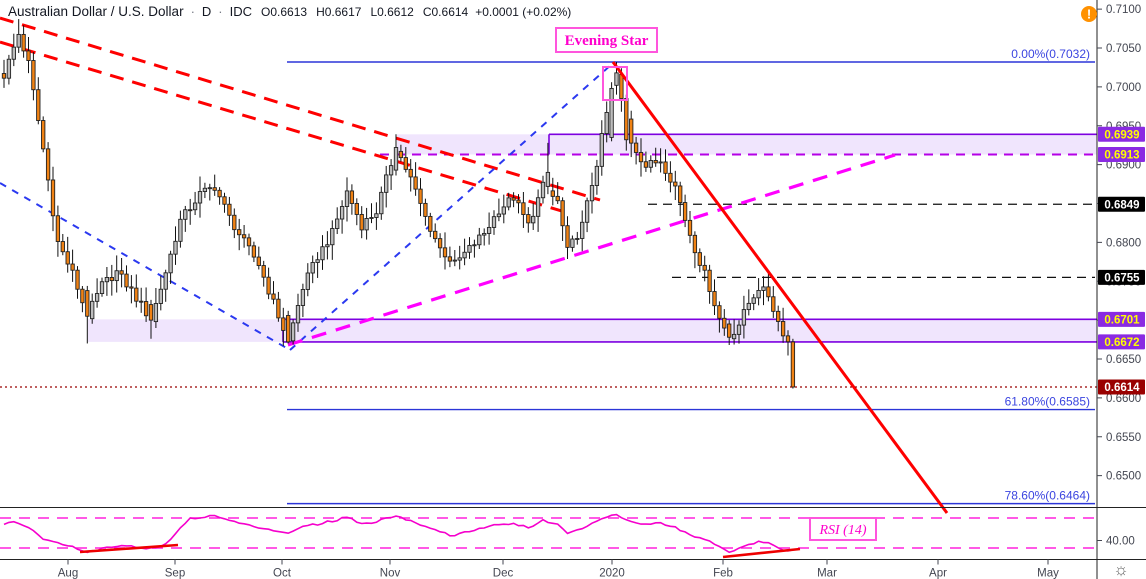  Describe the element at coordinates (206, 11) in the screenshot. I see `interval-selector: D` at that location.